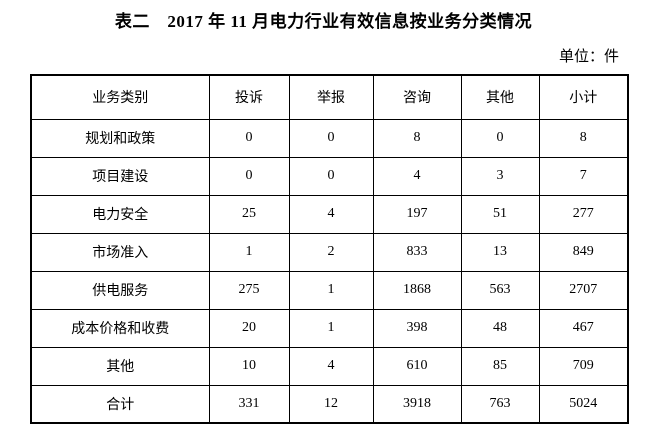 The image size is (647, 433). What do you see at coordinates (583, 404) in the screenshot?
I see `cell-value: 5024` at bounding box center [583, 404].